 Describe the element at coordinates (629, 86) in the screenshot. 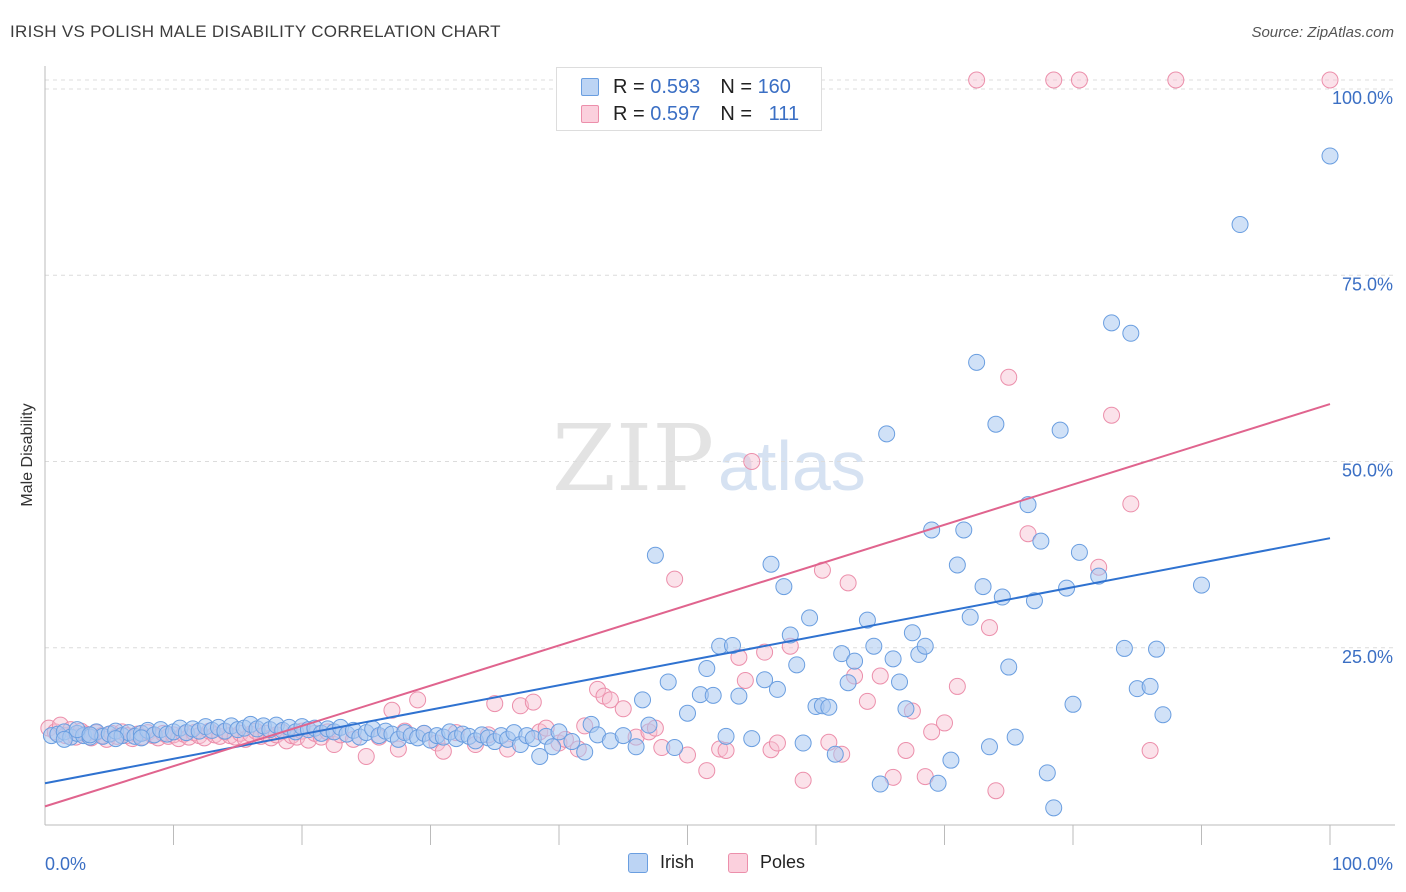

I see `irish-r-label: R =` at that location.